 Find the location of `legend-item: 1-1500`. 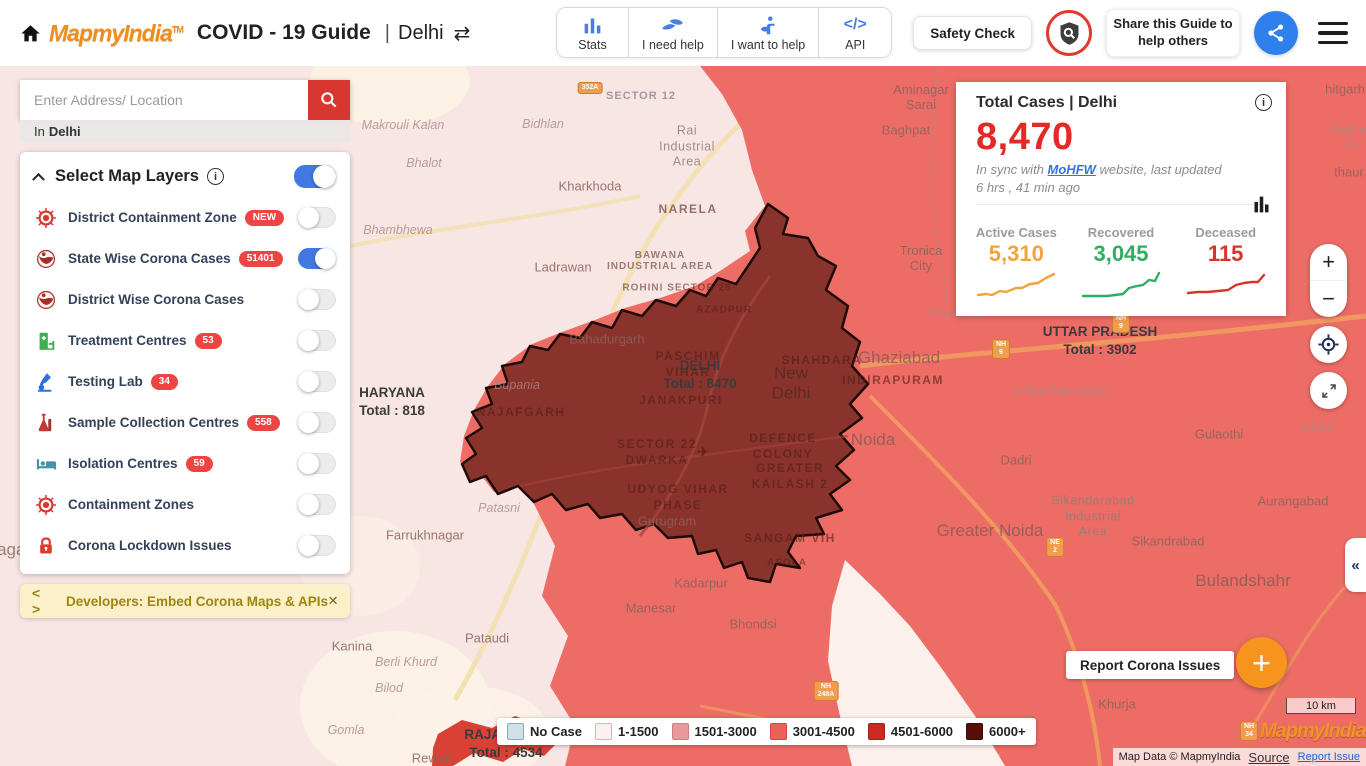

legend-item: 1-1500 is located at coordinates (627, 731).